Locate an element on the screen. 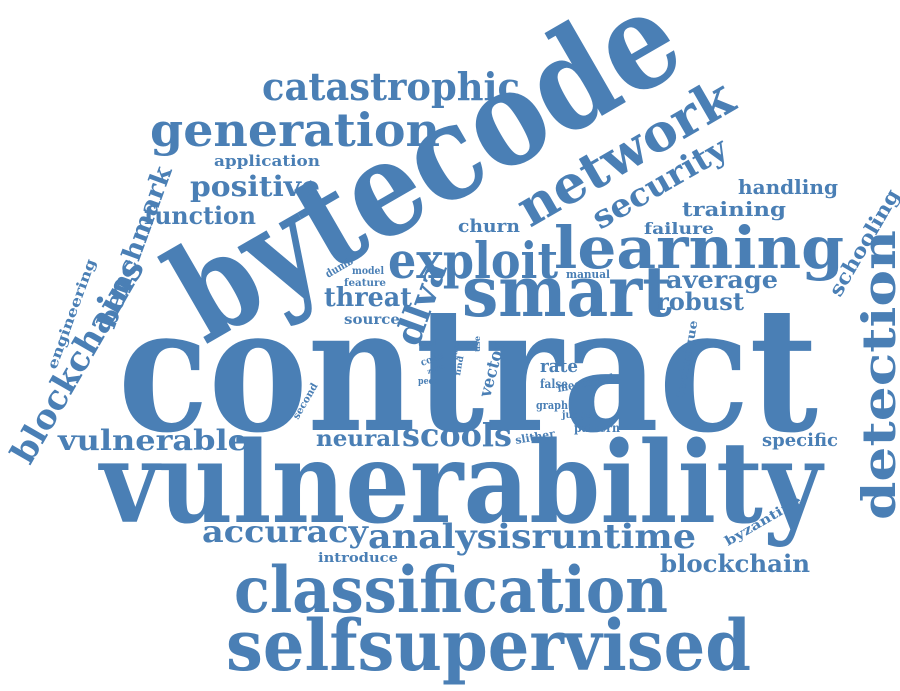  word-detection: detection is located at coordinates (876, 375).